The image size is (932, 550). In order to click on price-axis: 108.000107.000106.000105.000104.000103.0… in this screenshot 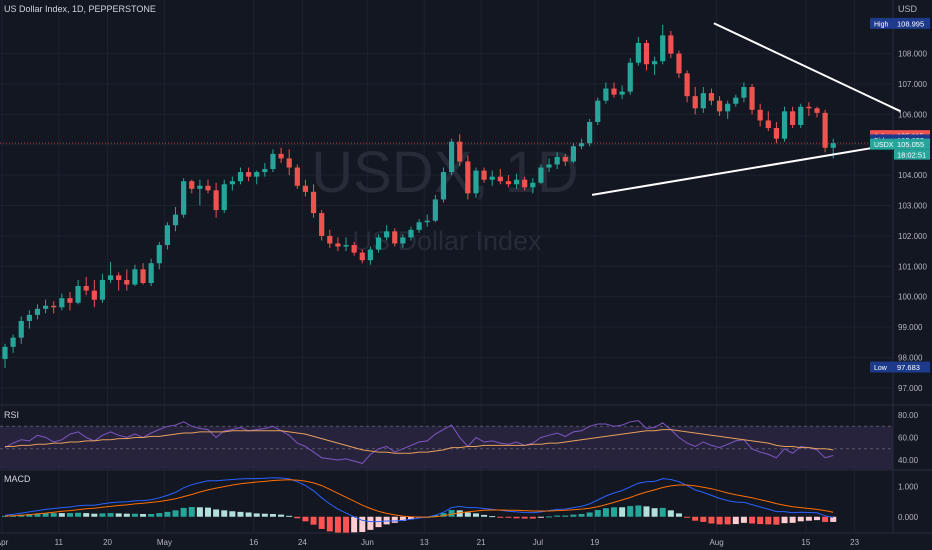, I will do `click(912, 286)`.